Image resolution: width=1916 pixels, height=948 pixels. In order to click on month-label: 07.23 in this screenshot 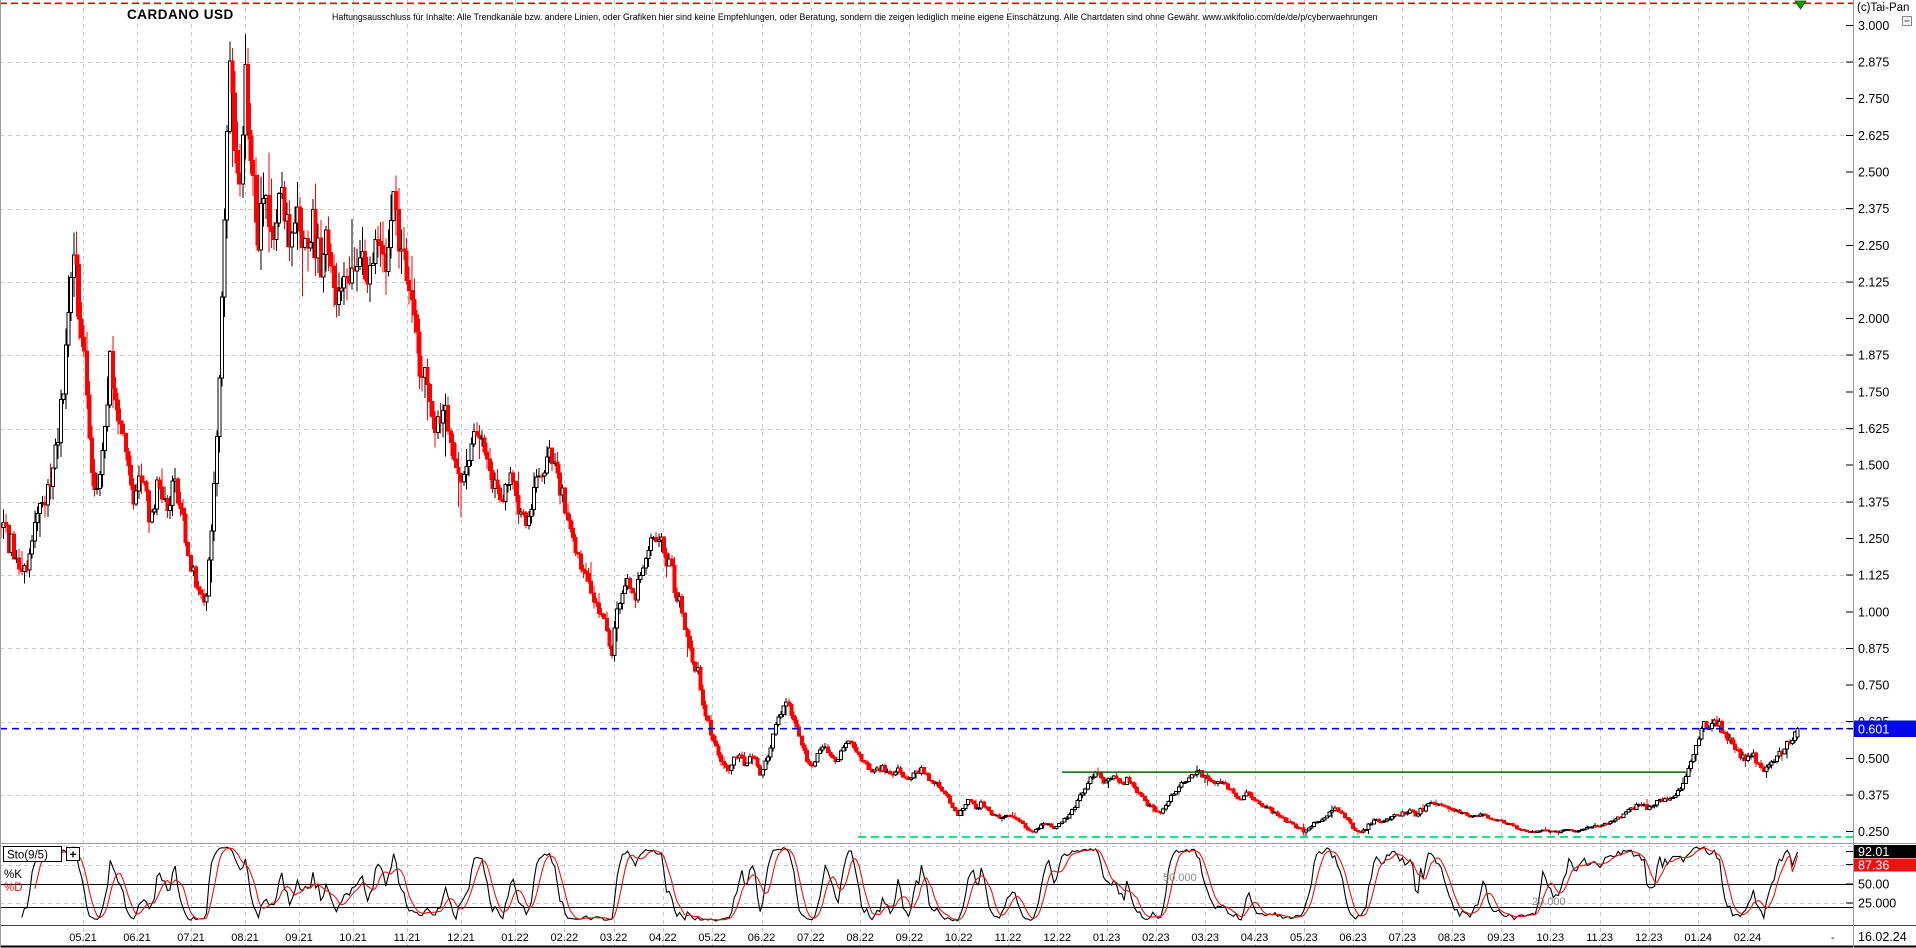, I will do `click(1403, 938)`.